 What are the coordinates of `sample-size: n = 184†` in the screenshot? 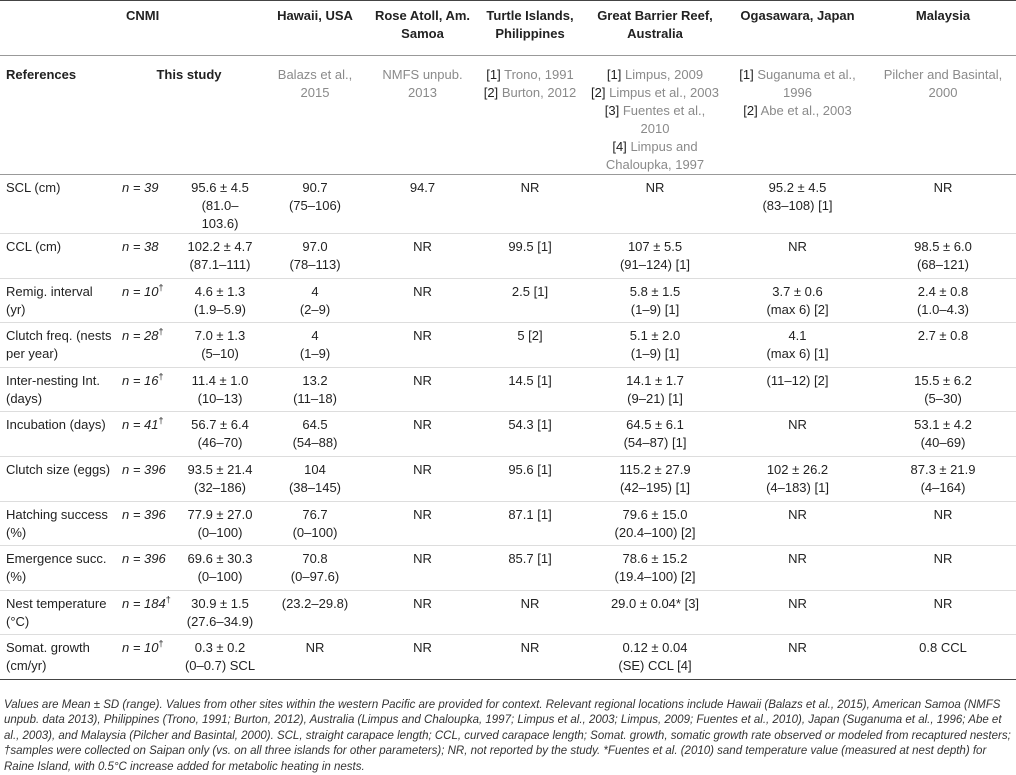 It's located at (149, 612).